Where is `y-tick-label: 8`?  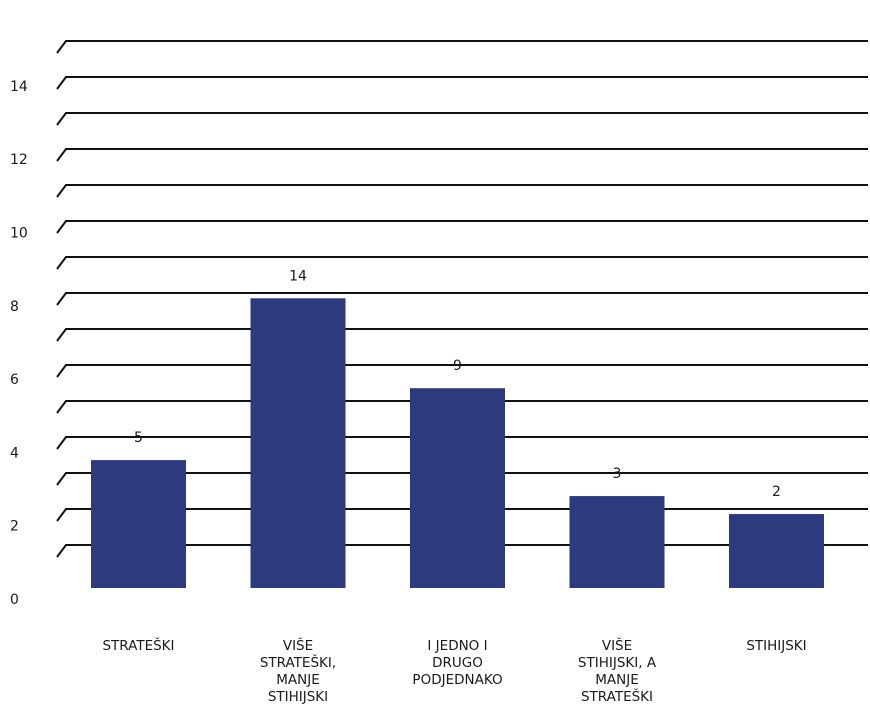
y-tick-label: 8 is located at coordinates (14, 307).